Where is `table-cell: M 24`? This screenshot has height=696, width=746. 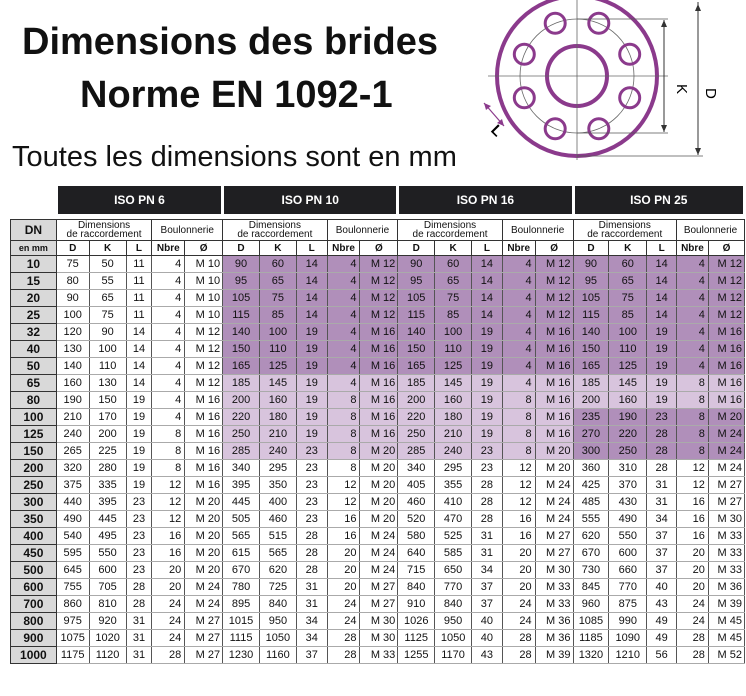
table-cell: M 24 is located at coordinates (379, 536).